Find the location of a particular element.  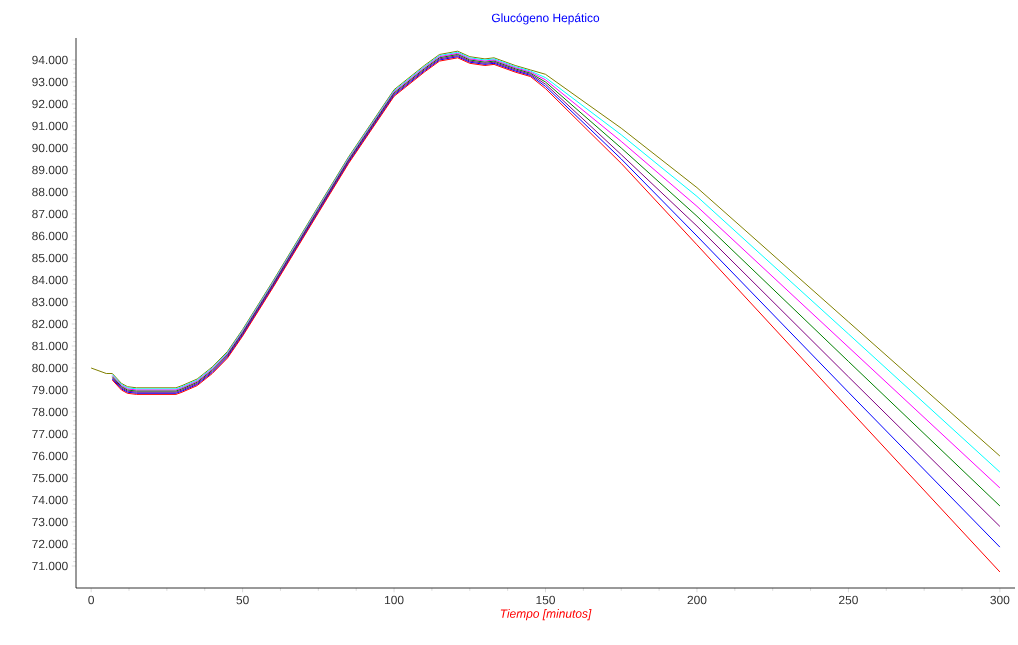

y-tick-label: 77.000 is located at coordinates (50, 434).